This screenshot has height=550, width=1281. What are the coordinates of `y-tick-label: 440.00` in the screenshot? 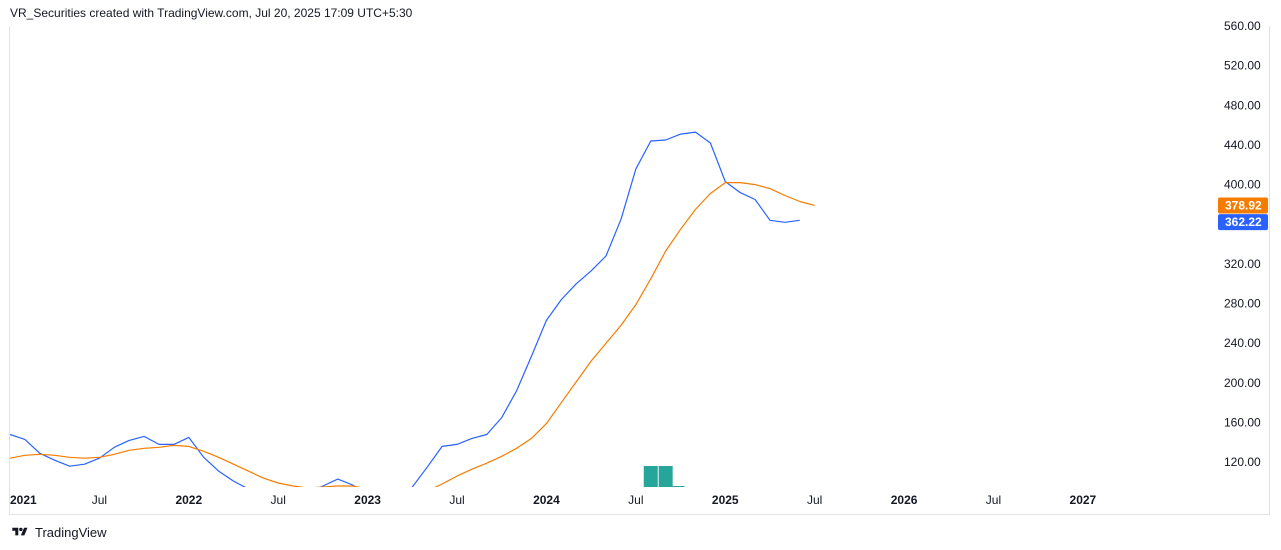 It's located at (1242, 145).